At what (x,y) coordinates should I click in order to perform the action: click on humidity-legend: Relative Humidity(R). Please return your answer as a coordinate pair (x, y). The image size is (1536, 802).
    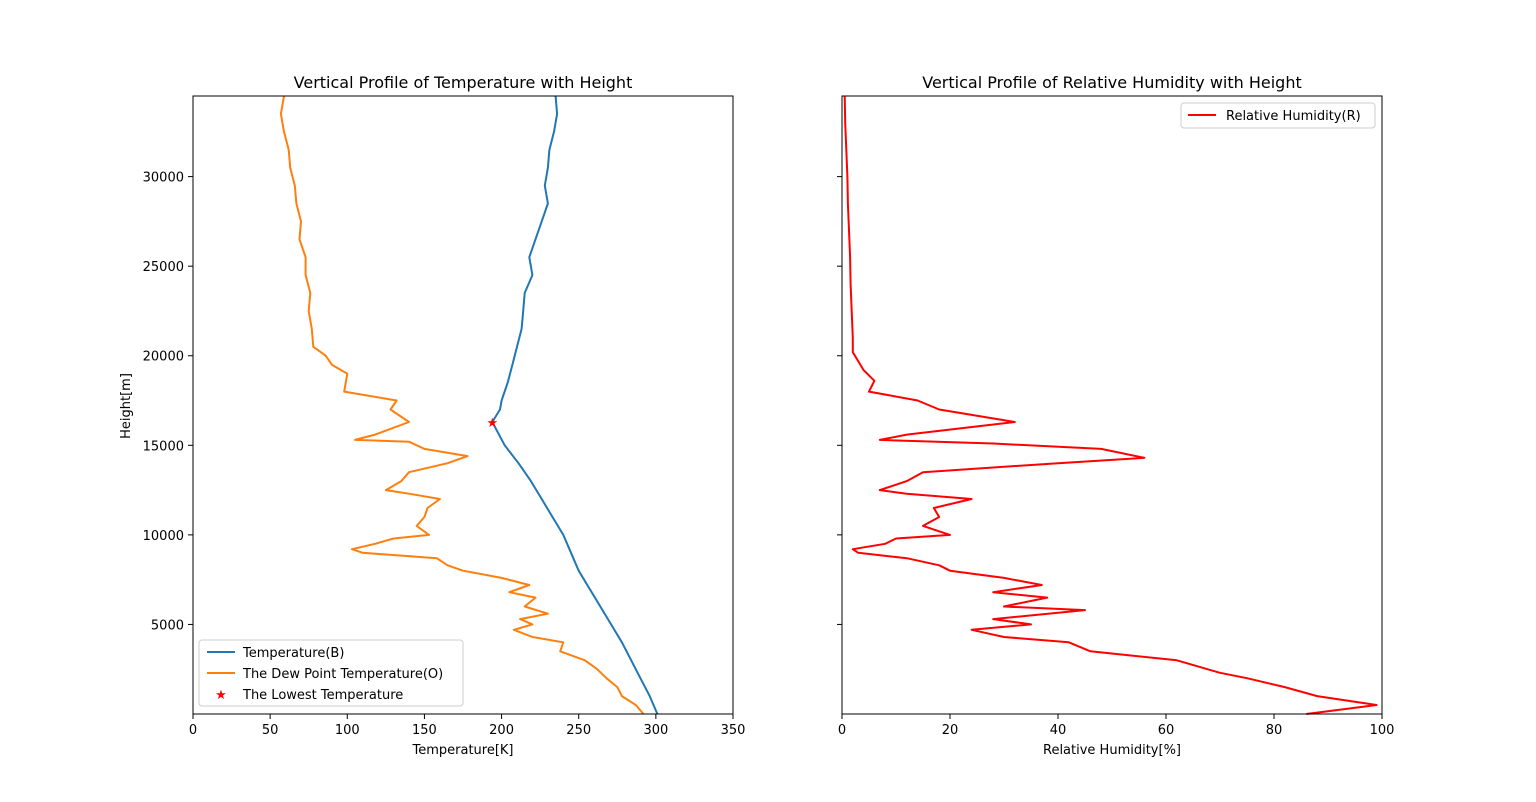
    Looking at the image, I should click on (1278, 115).